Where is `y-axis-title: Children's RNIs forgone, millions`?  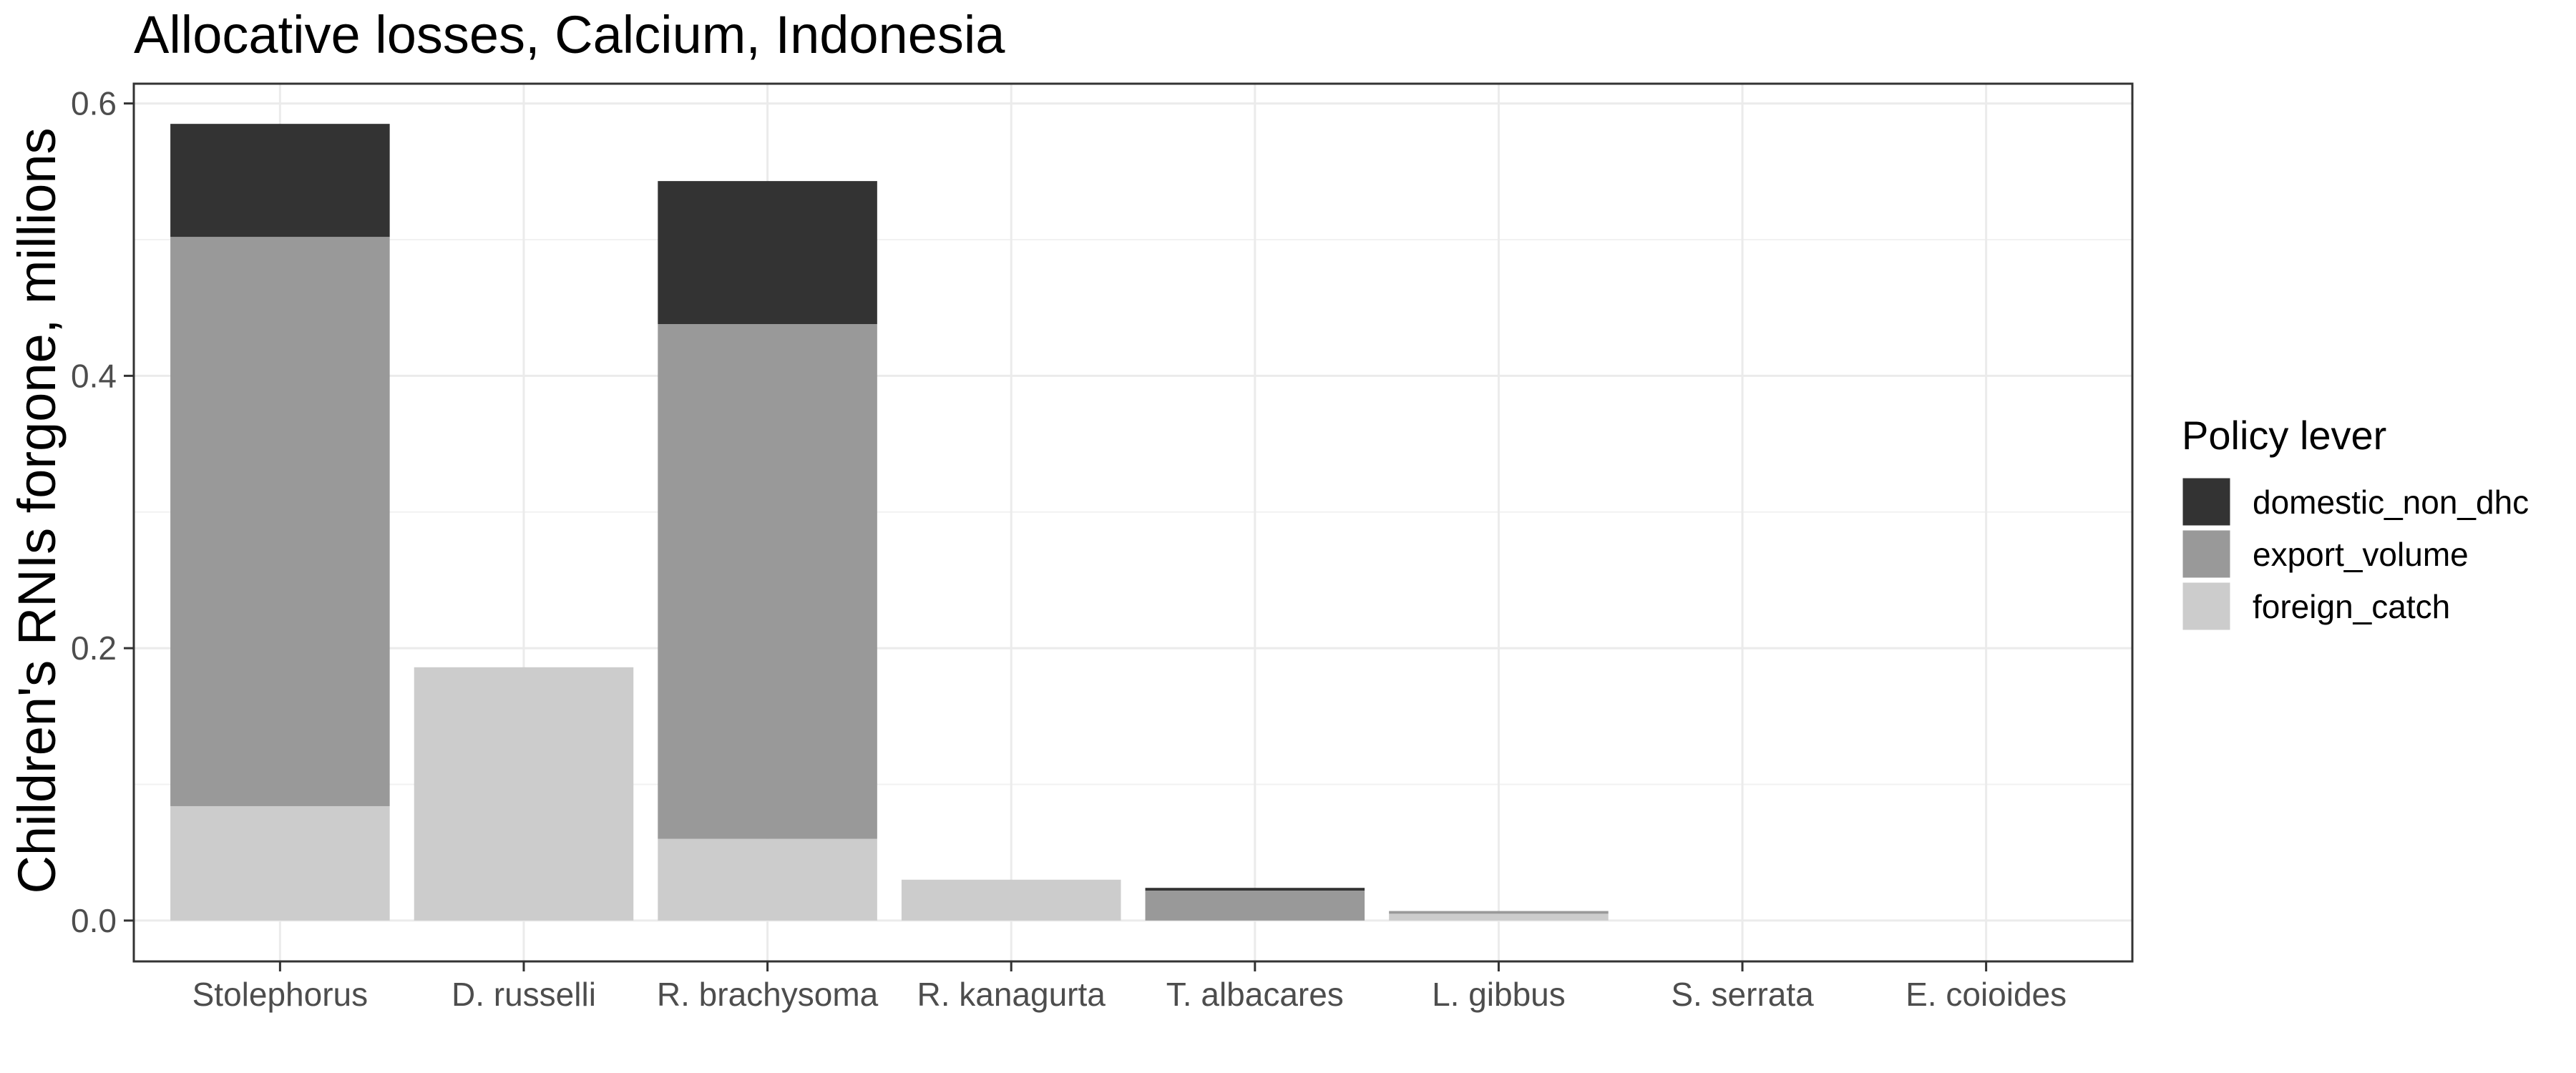
y-axis-title: Children's RNIs forgone, millions is located at coordinates (37, 510).